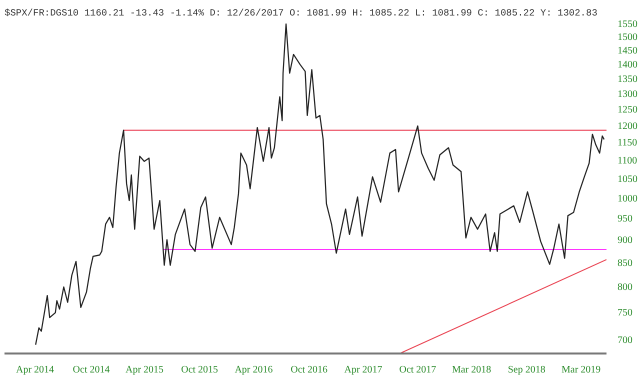  What do you see at coordinates (253, 370) in the screenshot?
I see `x-tick-label: Apr 2016` at bounding box center [253, 370].